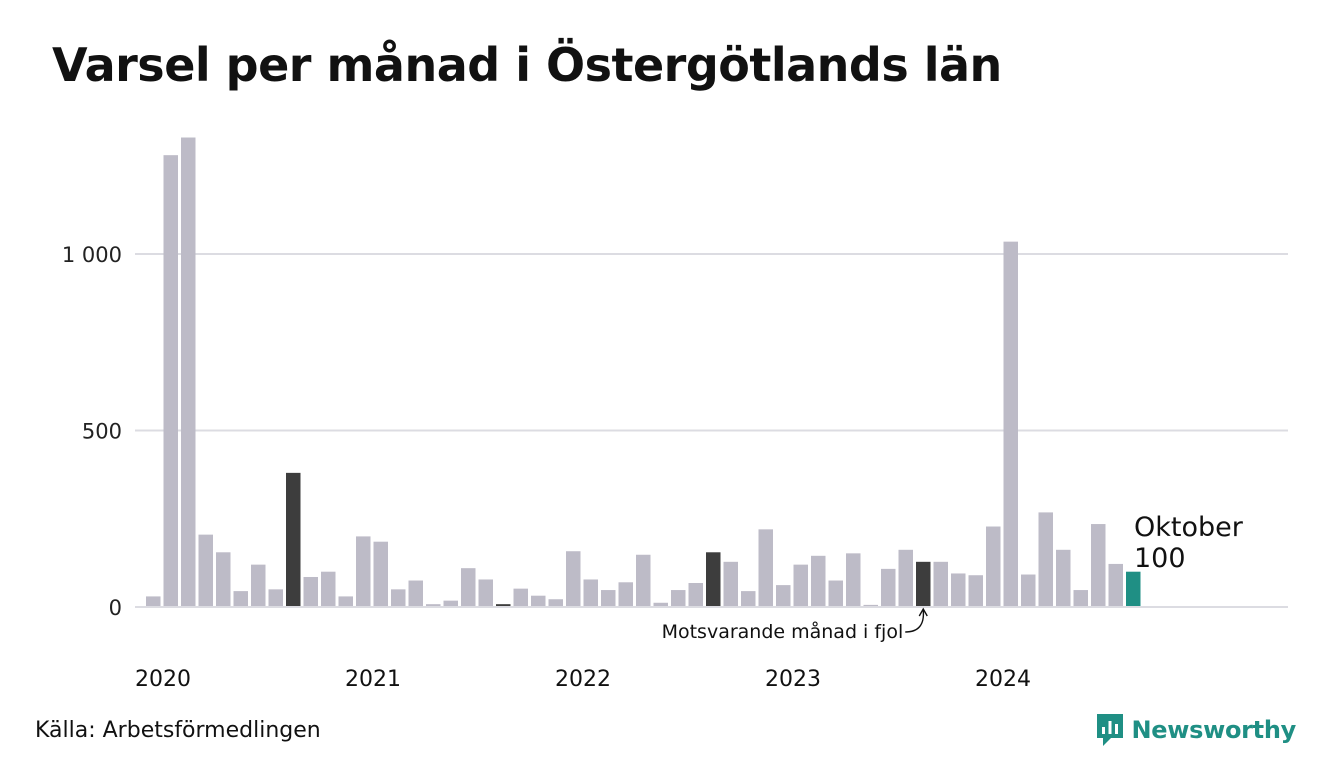 The width and height of the screenshot is (1340, 780). Describe the element at coordinates (373, 679) in the screenshot. I see `x-year-label: 2021` at that location.